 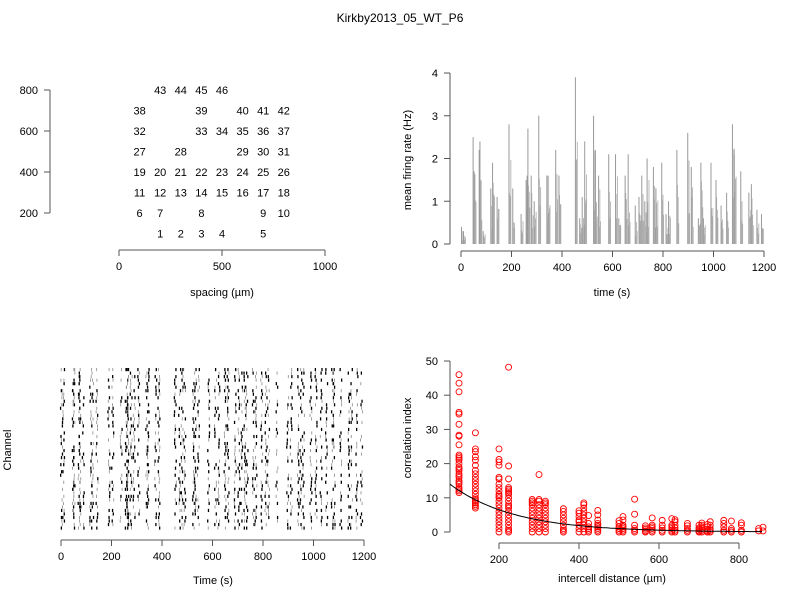 What do you see at coordinates (284, 214) in the screenshot?
I see `electrode-label: 10` at bounding box center [284, 214].